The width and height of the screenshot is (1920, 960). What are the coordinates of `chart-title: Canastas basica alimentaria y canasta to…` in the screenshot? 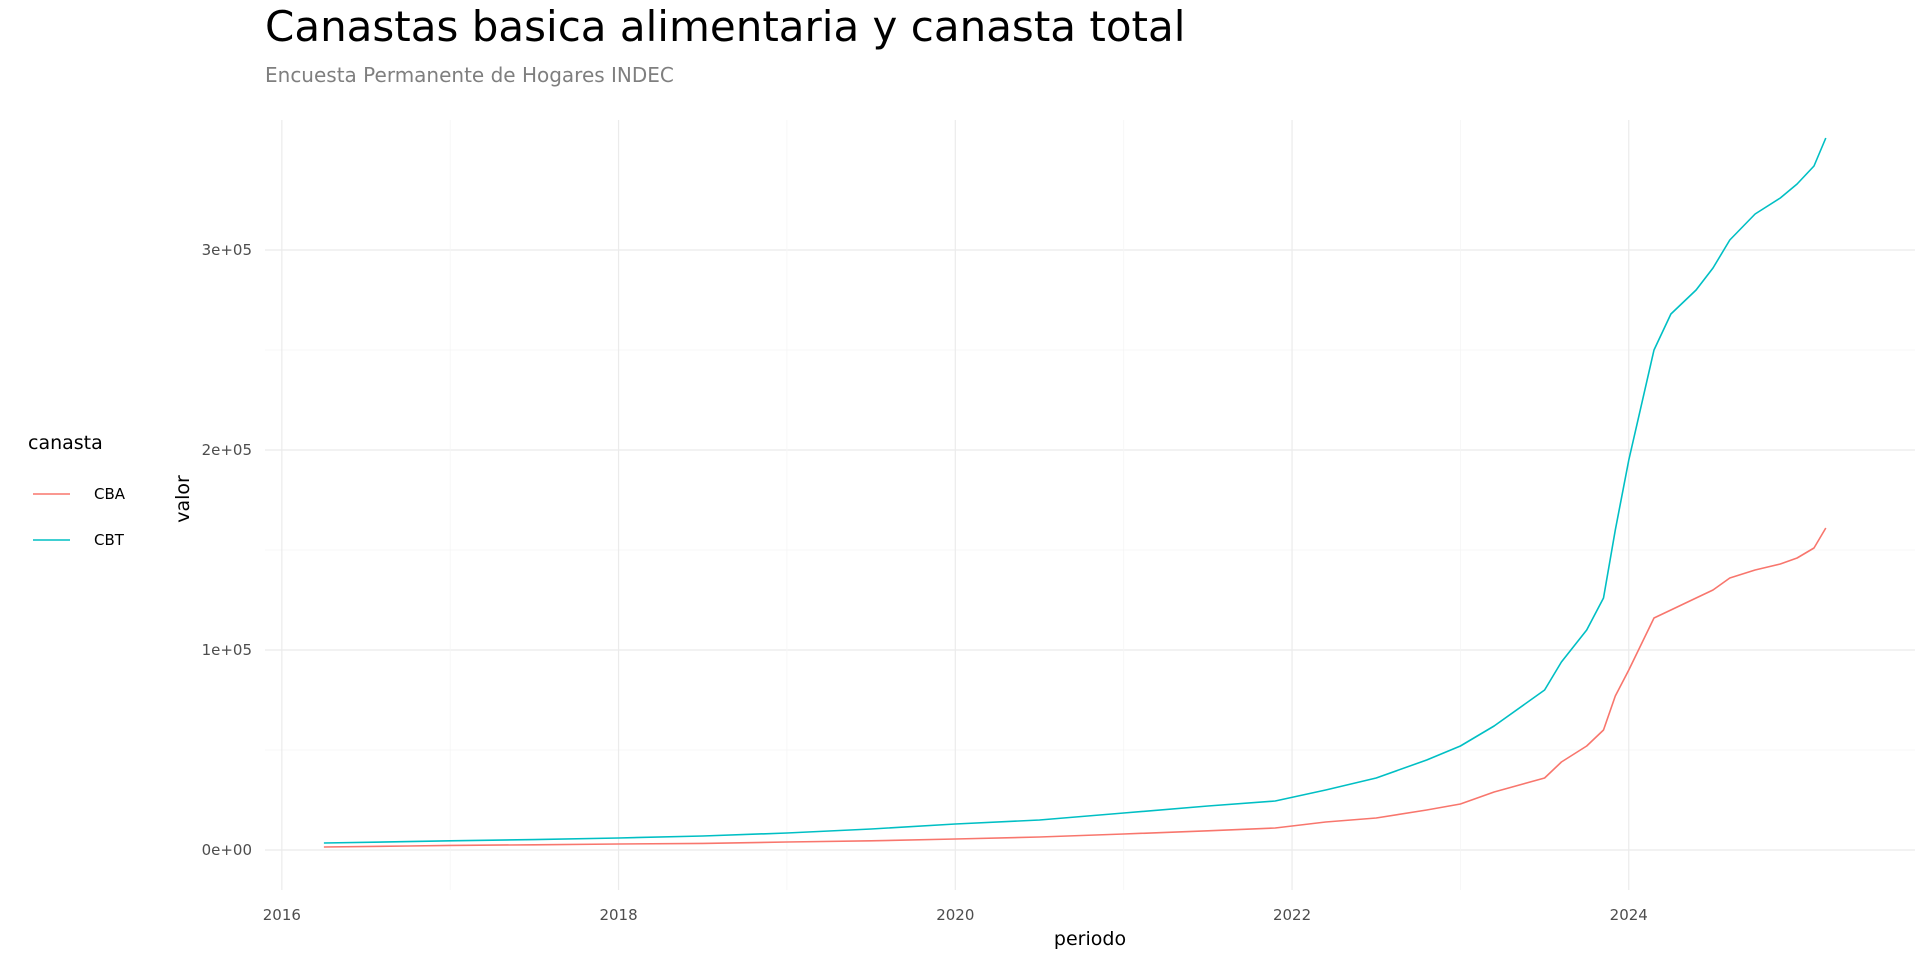 It's located at (725, 26).